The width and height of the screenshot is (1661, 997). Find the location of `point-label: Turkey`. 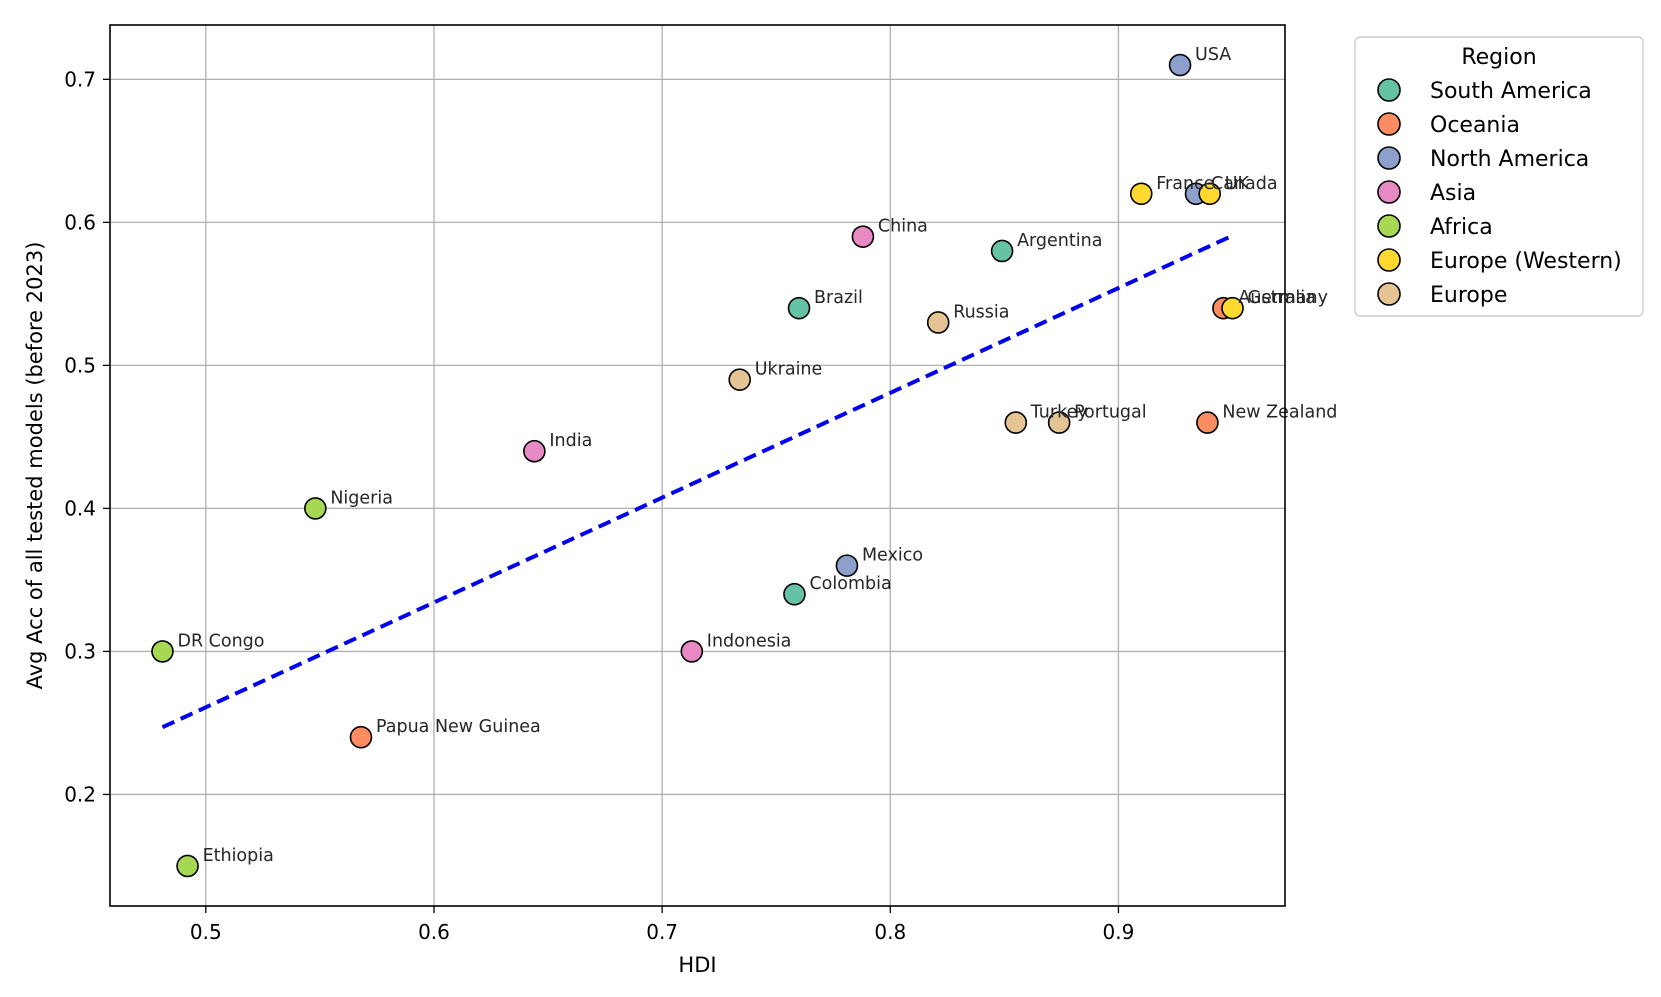

point-label: Turkey is located at coordinates (1059, 413).